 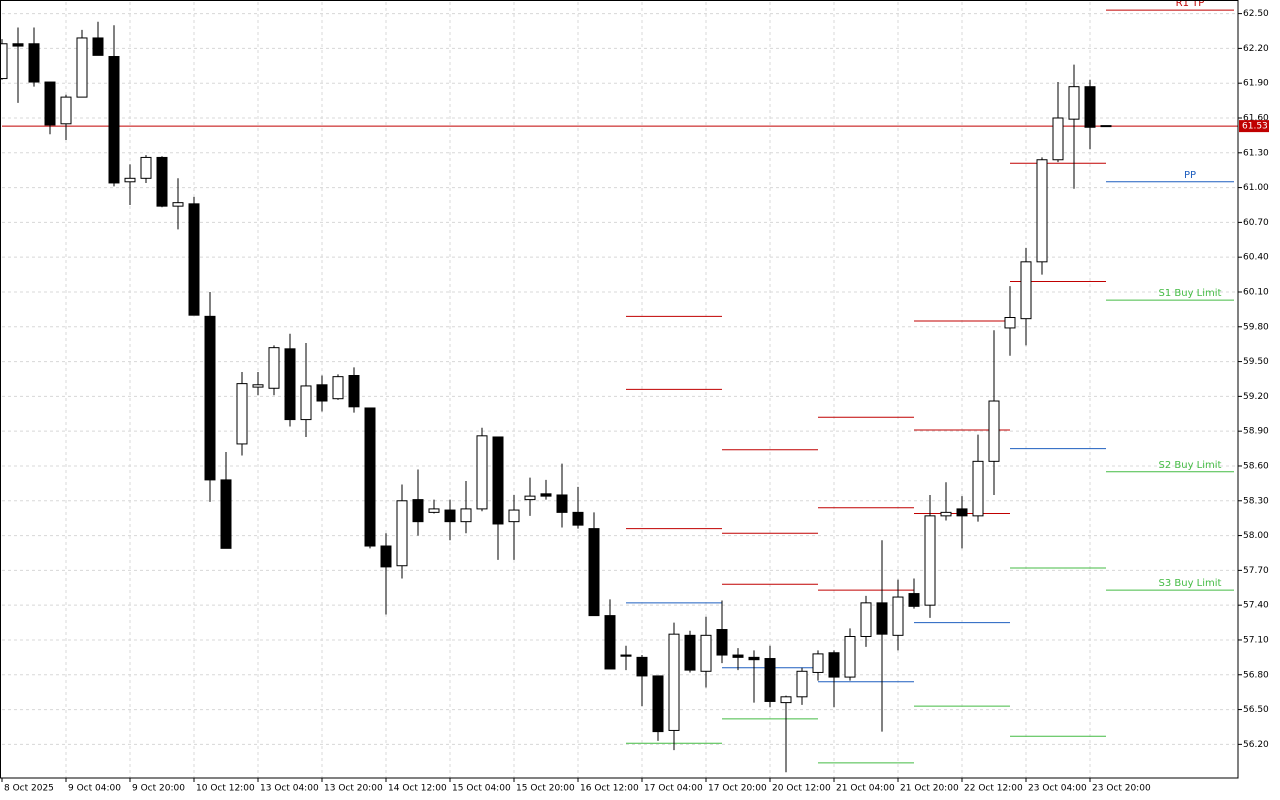 I want to click on x-tick-label: 20 Oct 12:00, so click(x=801, y=789).